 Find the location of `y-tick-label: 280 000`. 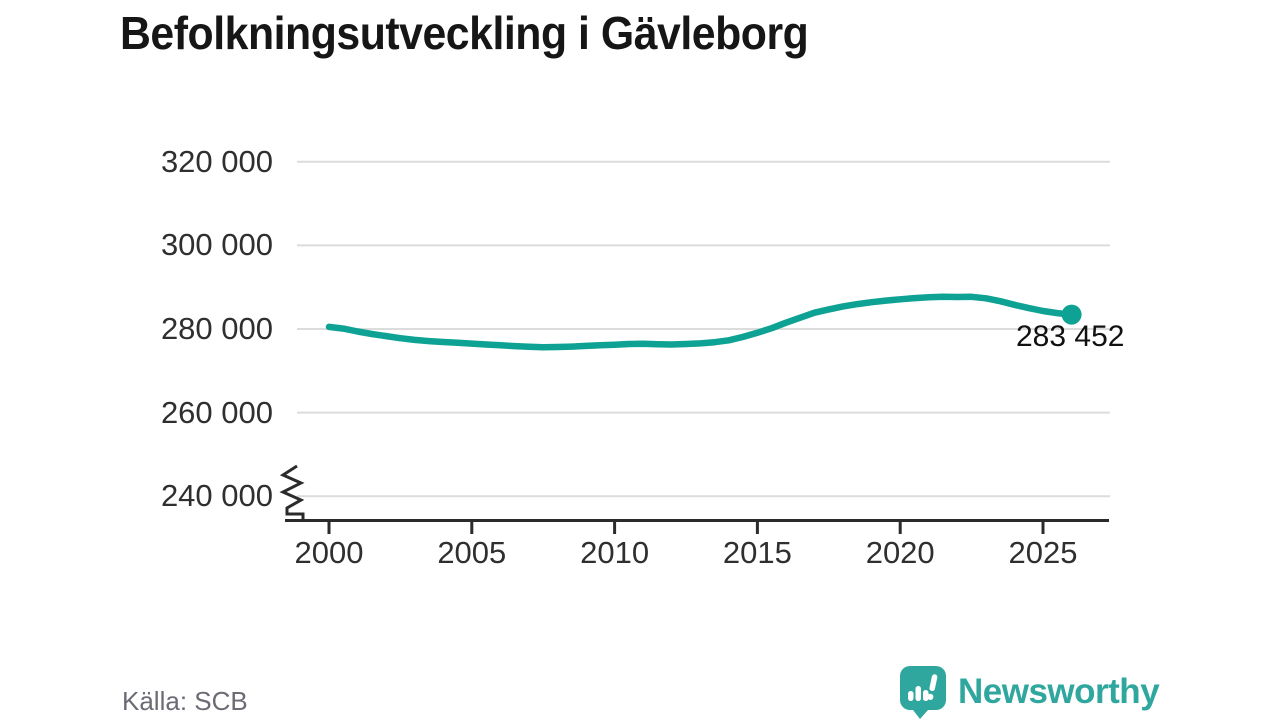

y-tick-label: 280 000 is located at coordinates (216, 328).